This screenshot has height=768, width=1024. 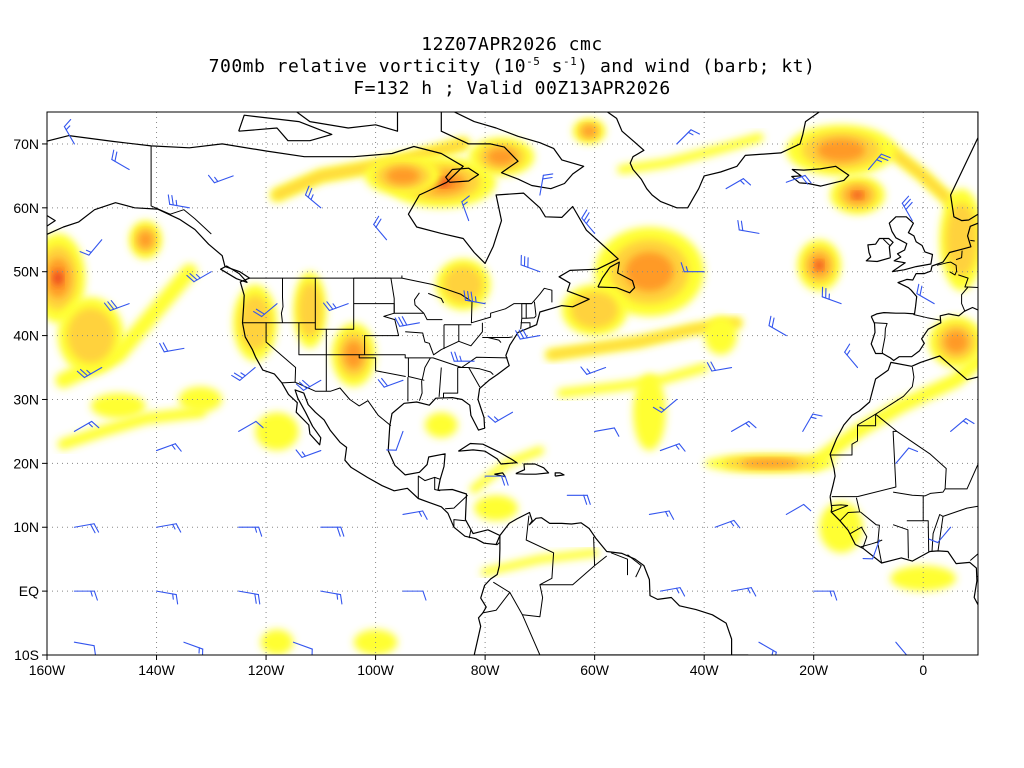 I want to click on coastline-greenland, so click(x=713, y=160).